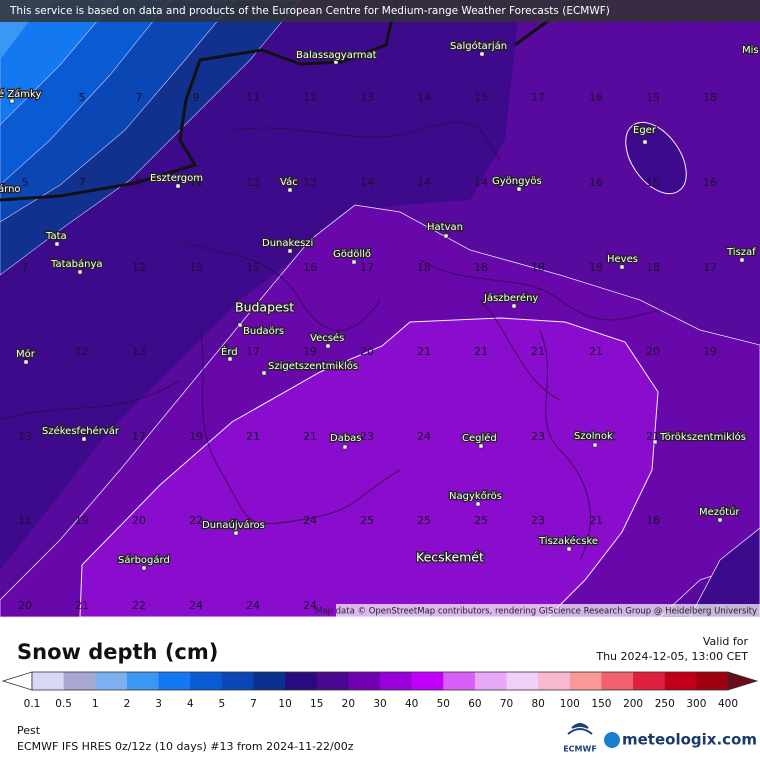 Image resolution: width=760 pixels, height=764 pixels. What do you see at coordinates (367, 351) in the screenshot?
I see `grid-value: 20` at bounding box center [367, 351].